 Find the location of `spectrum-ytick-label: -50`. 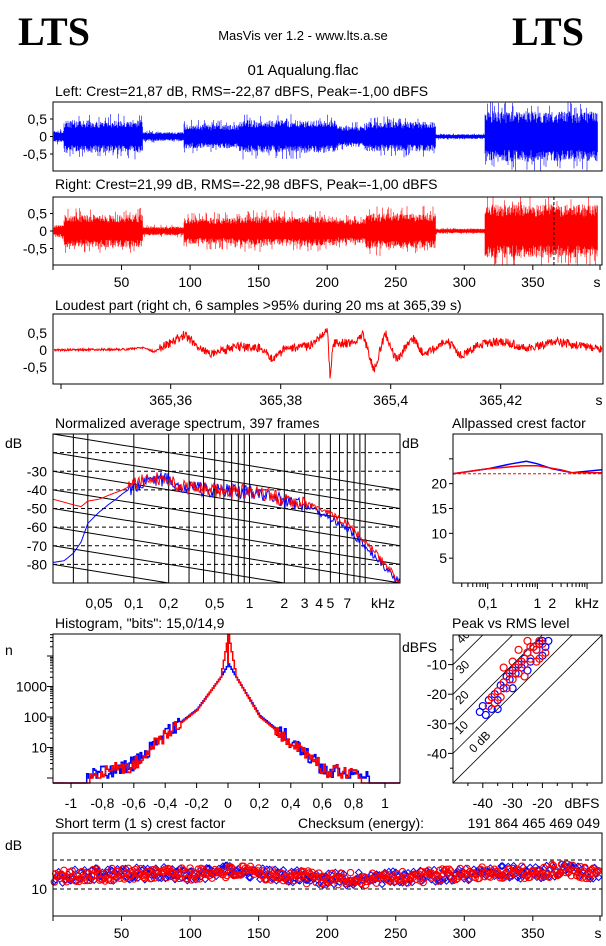

spectrum-ytick-label: -50 is located at coordinates (37, 509).